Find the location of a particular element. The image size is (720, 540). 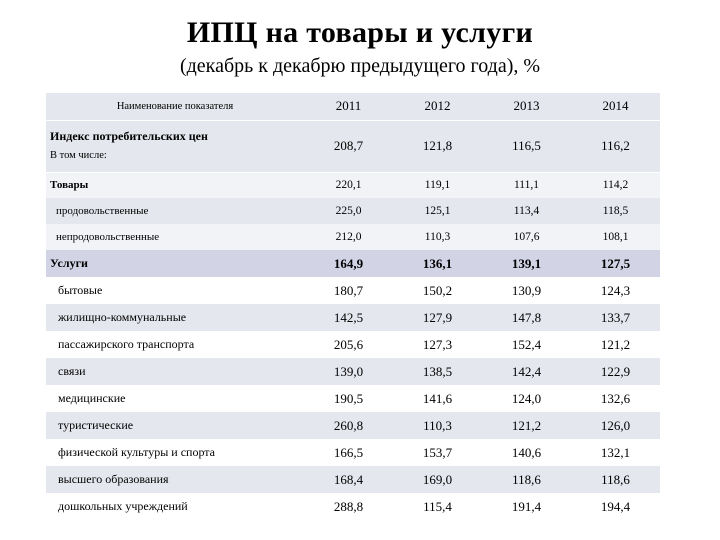

table-cell: 113,4 is located at coordinates (526, 211).